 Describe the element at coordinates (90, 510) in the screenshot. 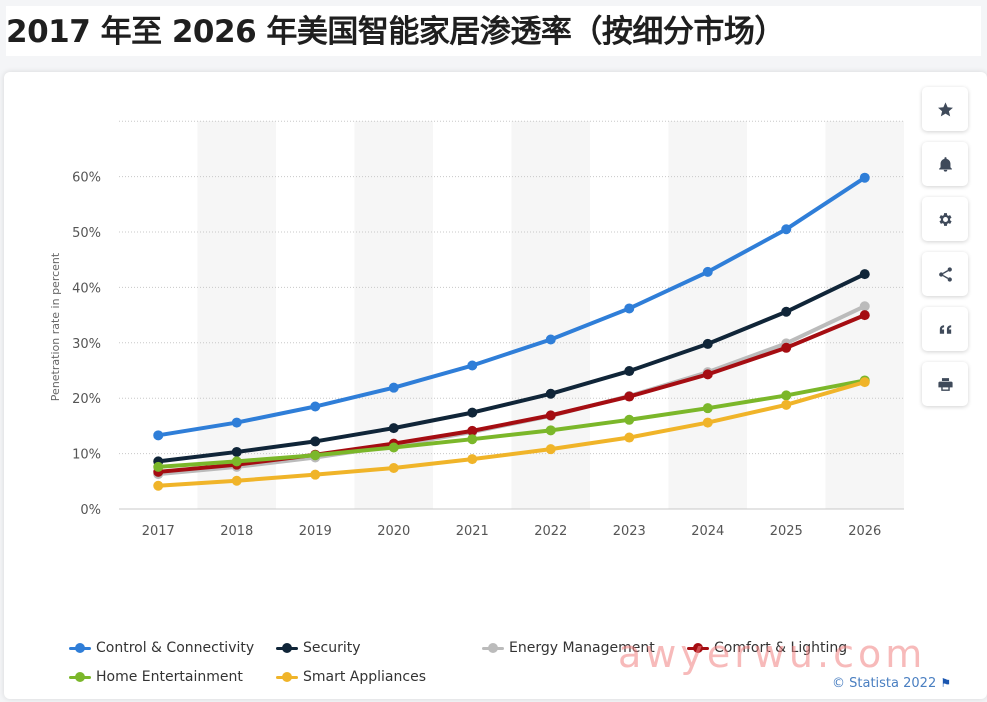

I see `y-tick-label: 0%` at that location.